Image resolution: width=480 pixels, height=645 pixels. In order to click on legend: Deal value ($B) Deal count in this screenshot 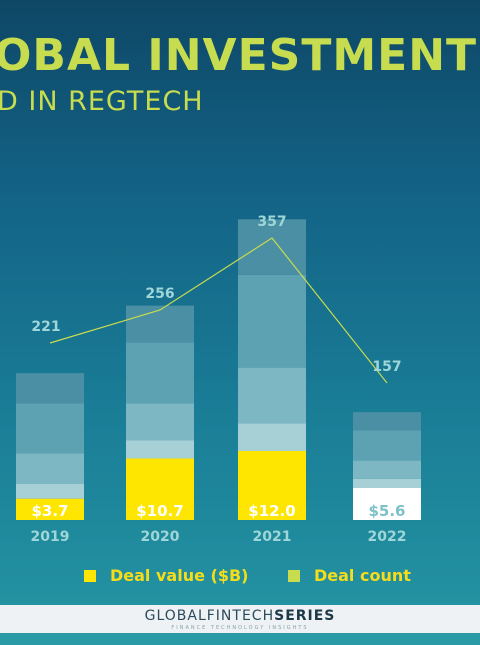, I will do `click(240, 577)`.